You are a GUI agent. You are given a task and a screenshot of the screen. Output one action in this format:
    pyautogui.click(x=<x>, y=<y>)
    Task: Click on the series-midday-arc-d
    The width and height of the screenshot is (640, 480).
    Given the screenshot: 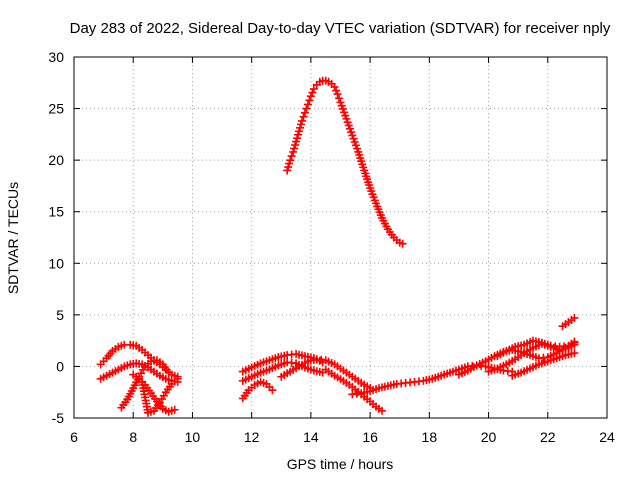 What is the action you would take?
    pyautogui.click(x=326, y=374)
    